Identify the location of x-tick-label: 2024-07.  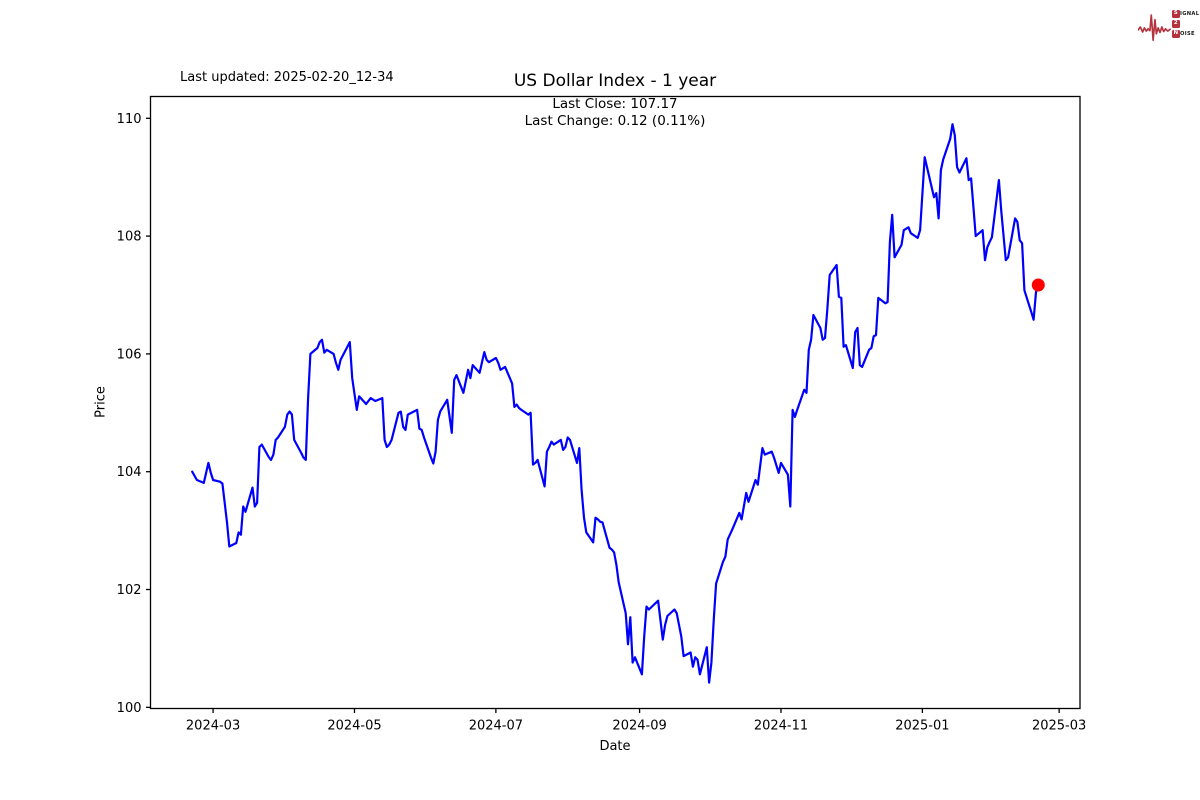
(496, 726).